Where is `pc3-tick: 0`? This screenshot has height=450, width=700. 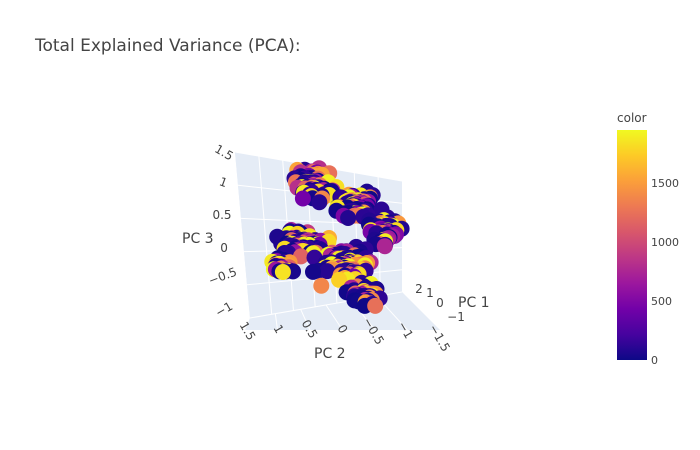 pc3-tick: 0 is located at coordinates (224, 248).